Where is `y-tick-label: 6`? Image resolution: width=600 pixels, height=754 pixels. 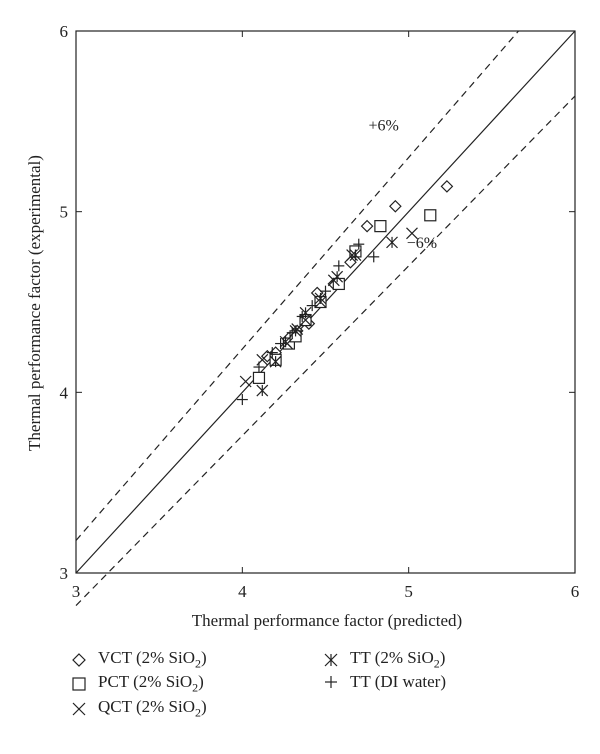 y-tick-label: 6 is located at coordinates (64, 31).